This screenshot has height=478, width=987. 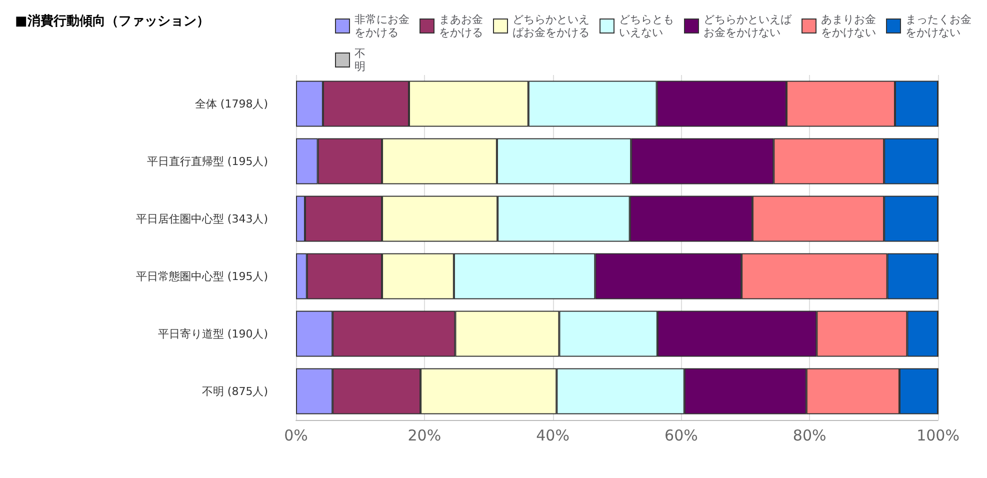 What do you see at coordinates (382, 26) in the screenshot?
I see `legend-label: 非常にお金をかける` at bounding box center [382, 26].